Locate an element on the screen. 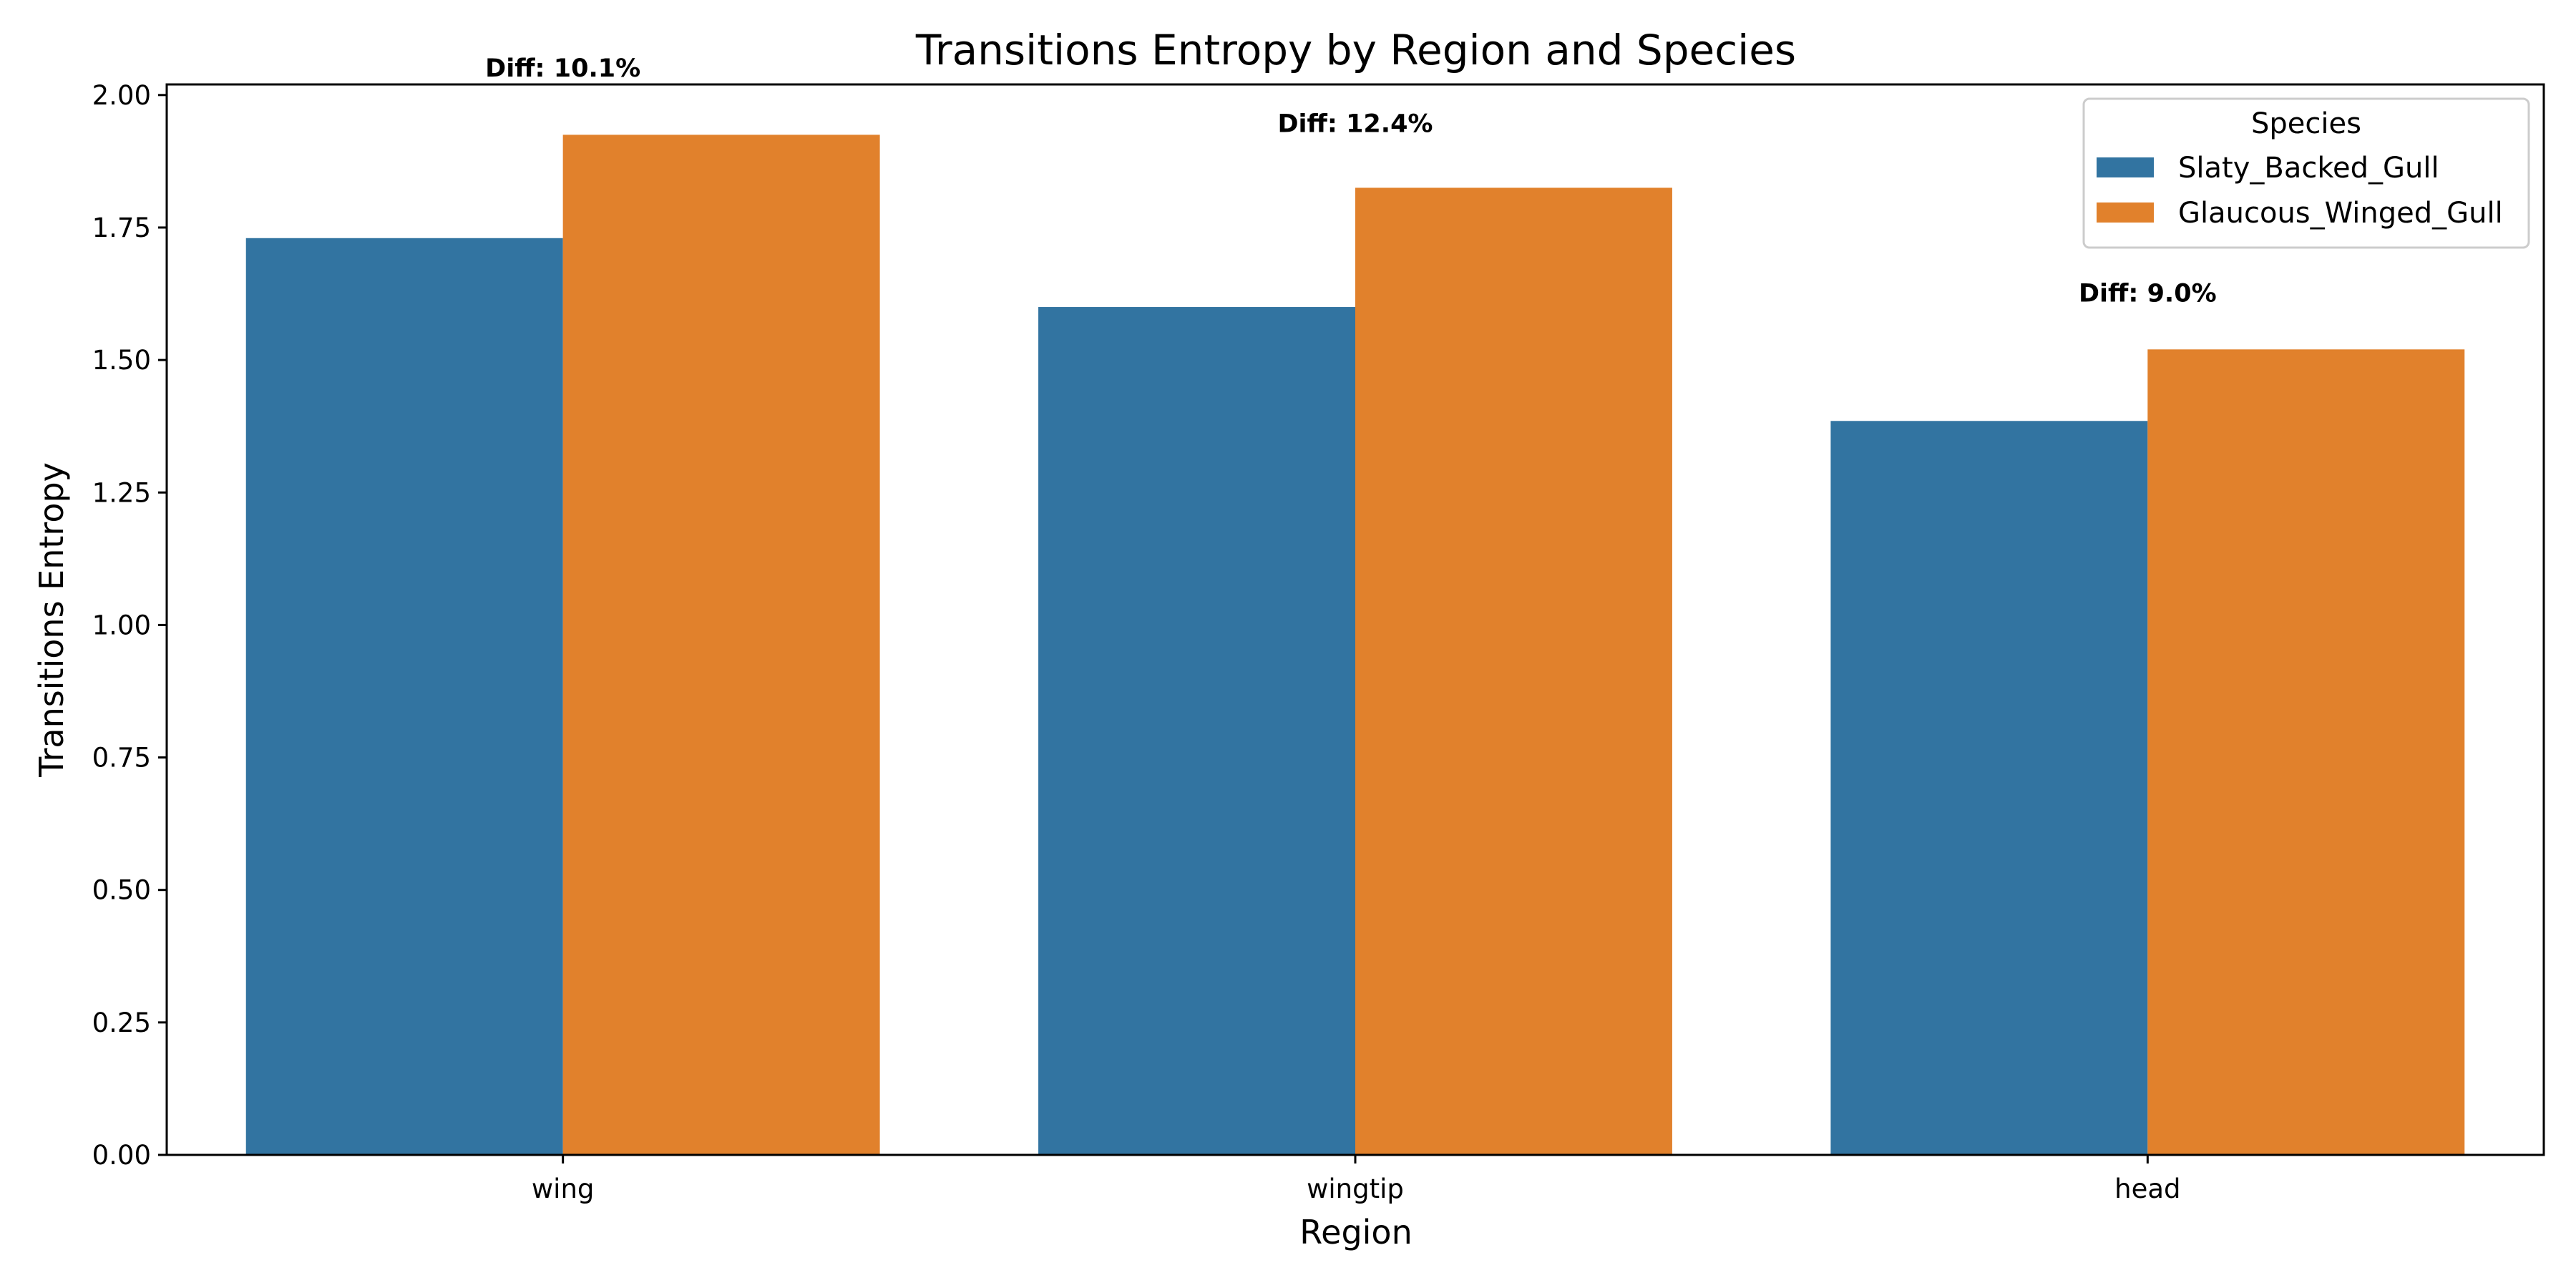  x-axis-label: Region is located at coordinates (1355, 1232).